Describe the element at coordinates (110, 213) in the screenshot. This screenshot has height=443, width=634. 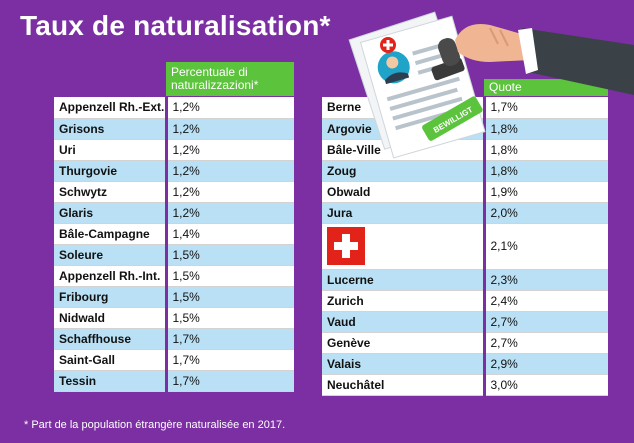
I see `canton-name: Glaris` at that location.